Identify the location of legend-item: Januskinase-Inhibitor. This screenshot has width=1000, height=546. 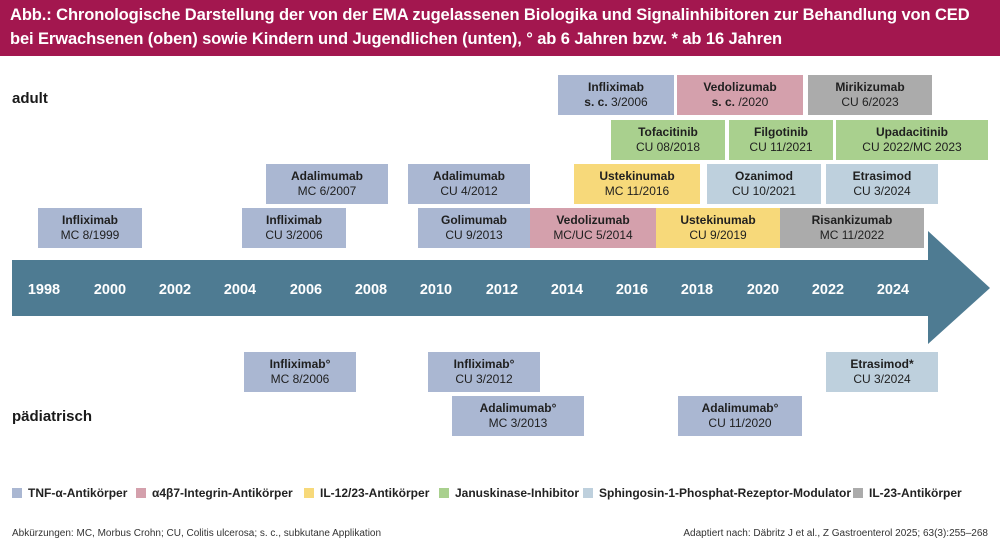
(509, 493).